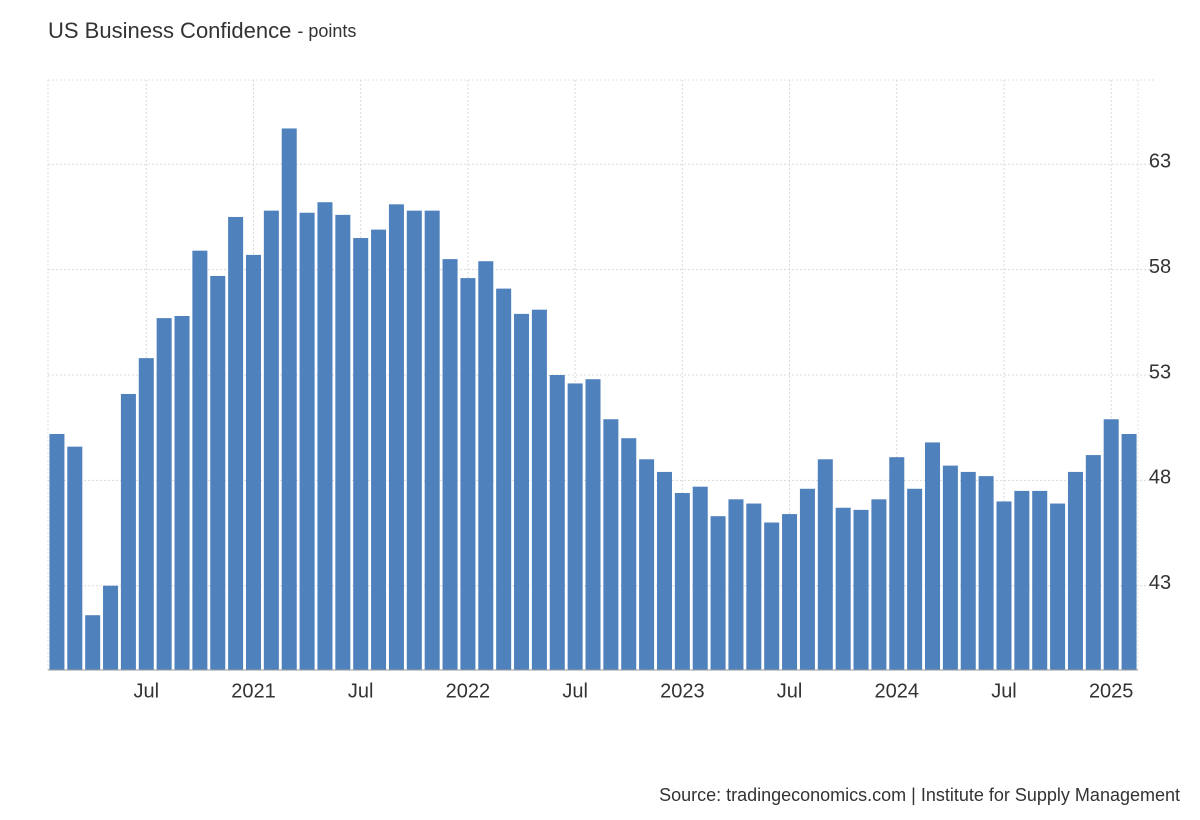 This screenshot has width=1200, height=820. What do you see at coordinates (1160, 478) in the screenshot?
I see `y-tick-label: 48` at bounding box center [1160, 478].